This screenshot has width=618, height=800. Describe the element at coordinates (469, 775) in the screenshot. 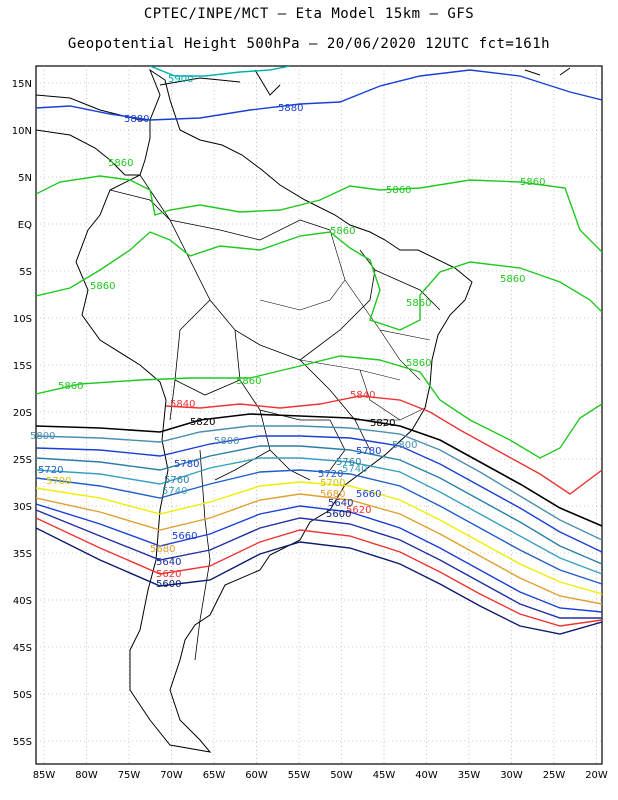

I see `lon-tick-label: 35W` at that location.